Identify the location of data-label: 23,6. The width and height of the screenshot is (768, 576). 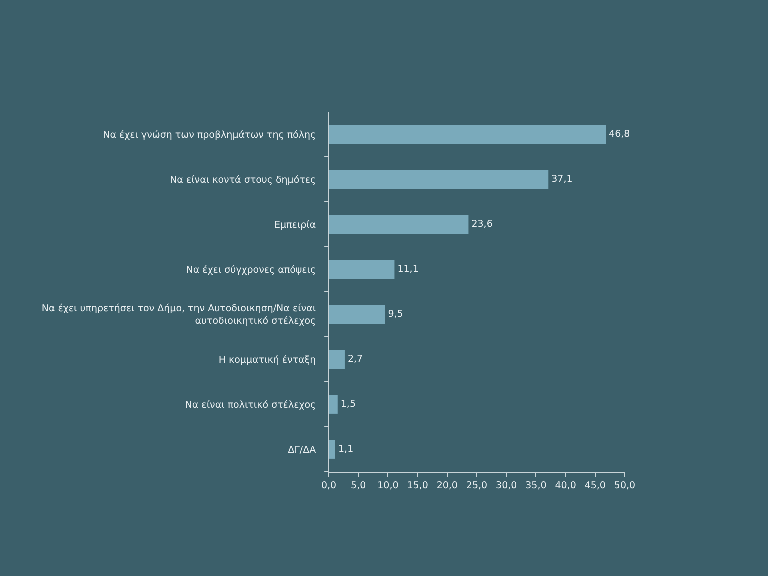
(482, 224).